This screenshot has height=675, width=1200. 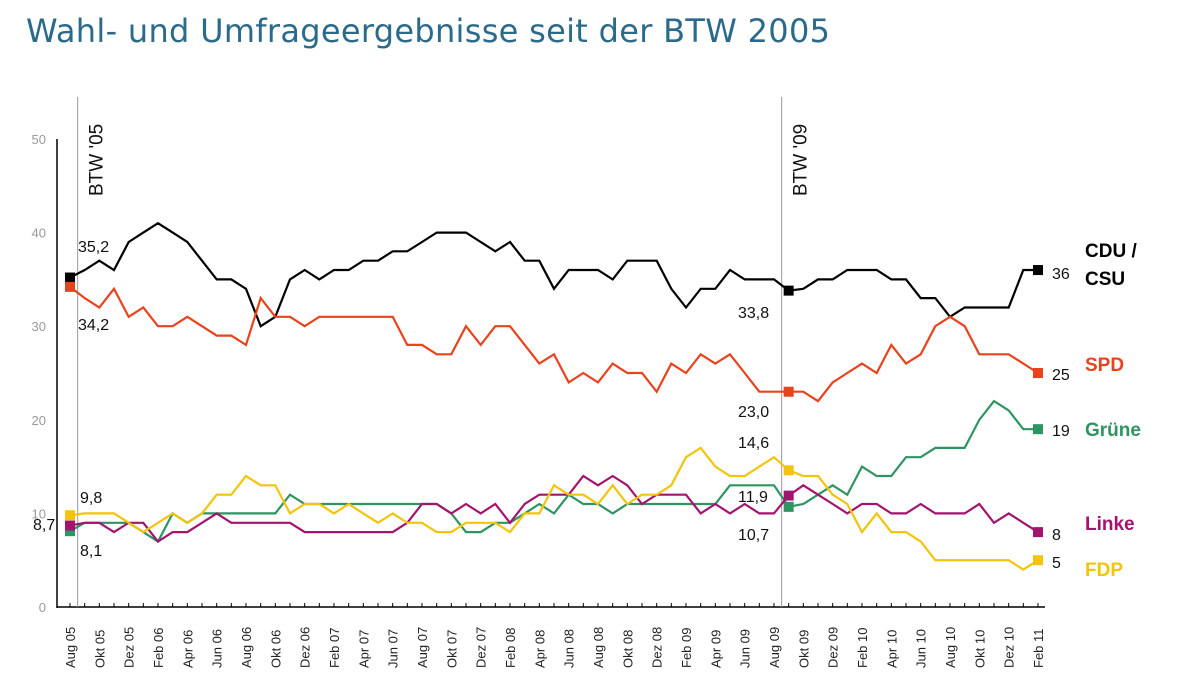 What do you see at coordinates (774, 647) in the screenshot?
I see `x-tick-label: Aug 09` at bounding box center [774, 647].